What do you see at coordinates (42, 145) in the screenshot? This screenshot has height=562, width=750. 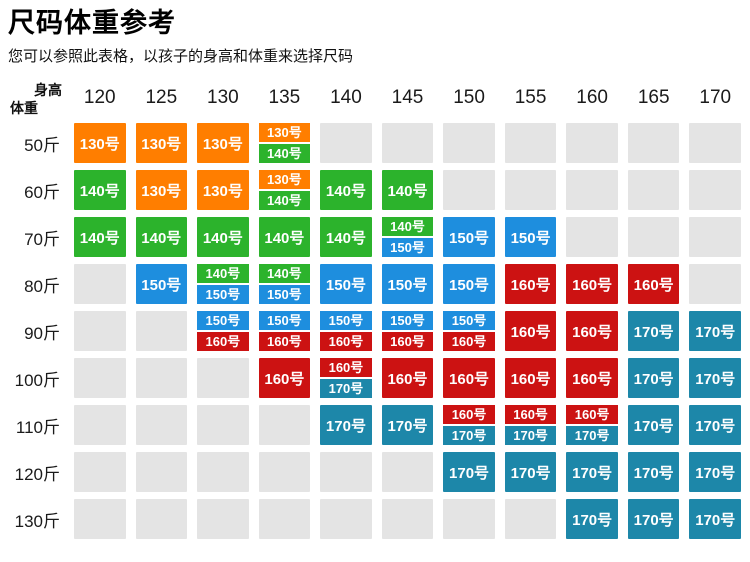 I see `row-label-50斤: 50斤` at bounding box center [42, 145].